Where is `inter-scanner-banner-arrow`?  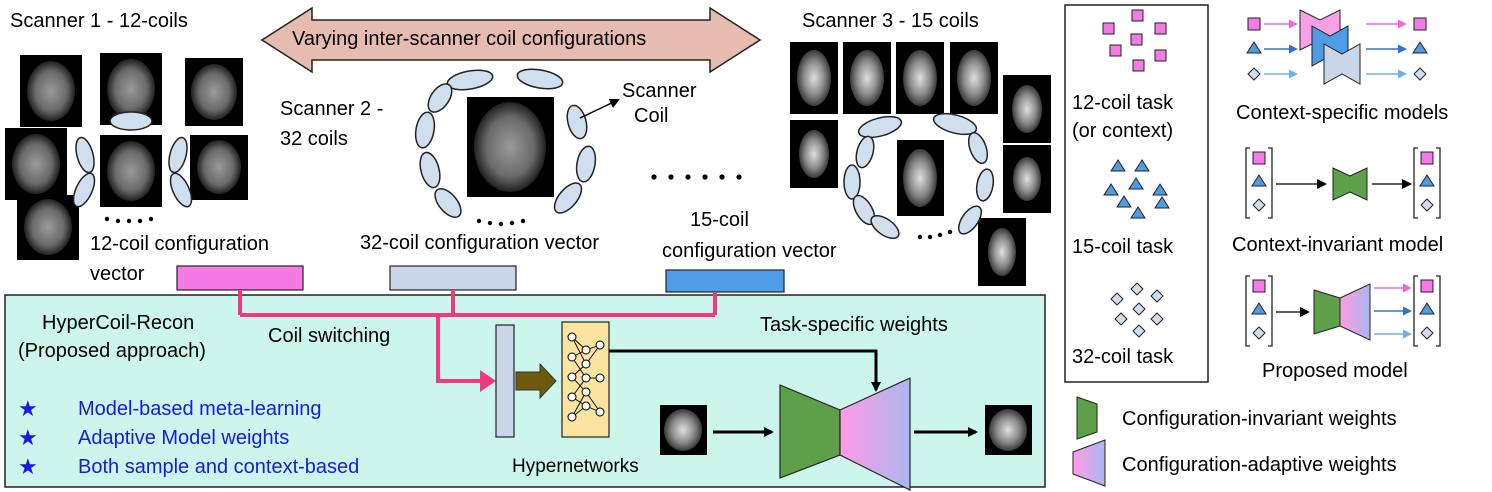
inter-scanner-banner-arrow is located at coordinates (511, 40).